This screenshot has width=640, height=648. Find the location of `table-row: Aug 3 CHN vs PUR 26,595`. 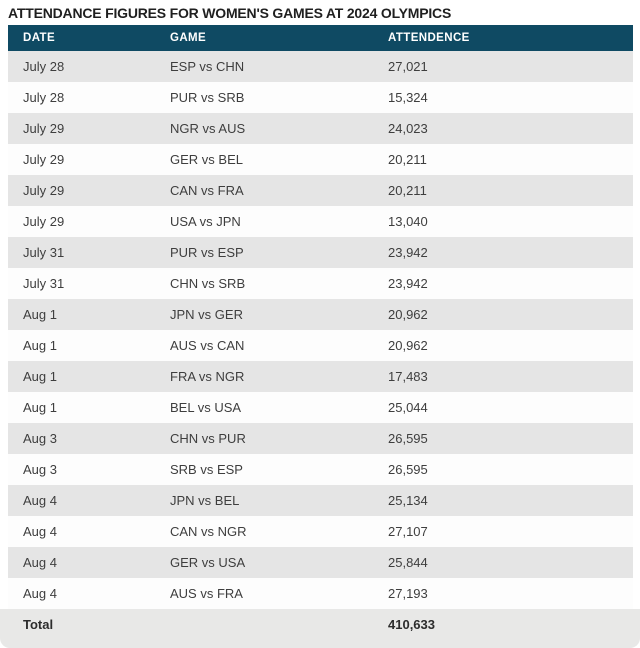

table-row: Aug 3 CHN vs PUR 26,595 is located at coordinates (320, 438).